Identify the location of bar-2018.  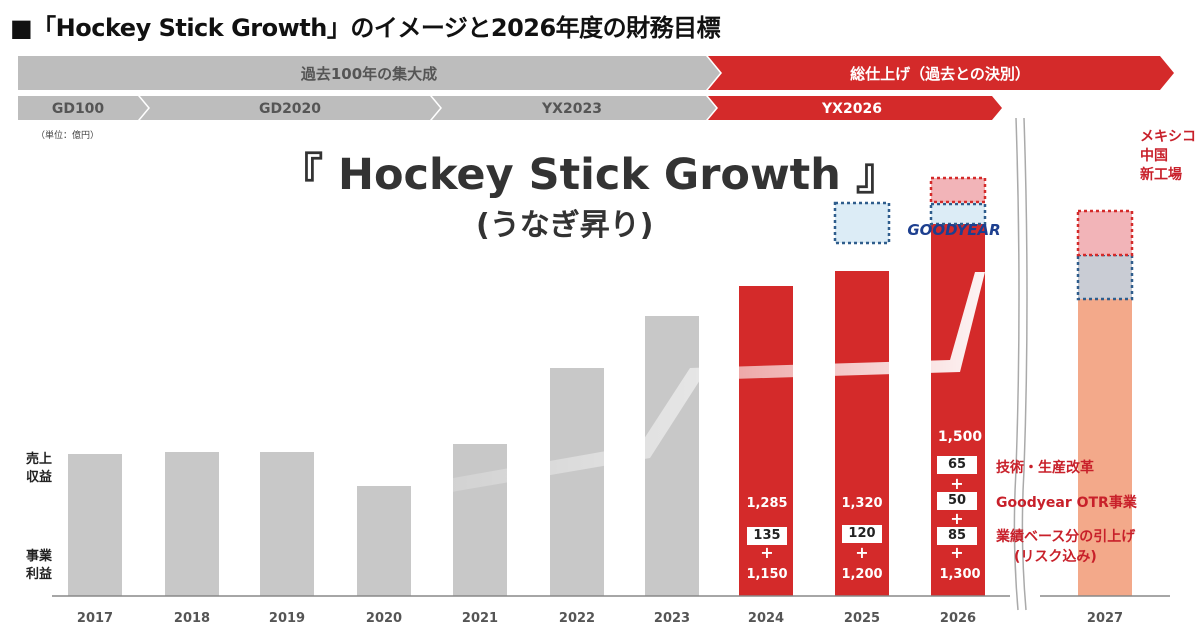
(192, 524).